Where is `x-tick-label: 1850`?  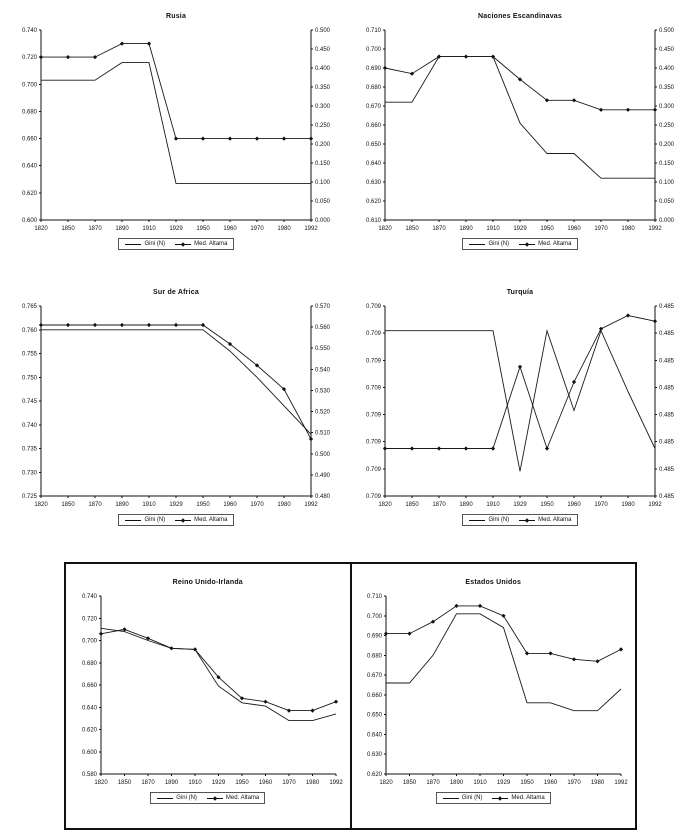
x-tick-label: 1850 is located at coordinates (68, 229).